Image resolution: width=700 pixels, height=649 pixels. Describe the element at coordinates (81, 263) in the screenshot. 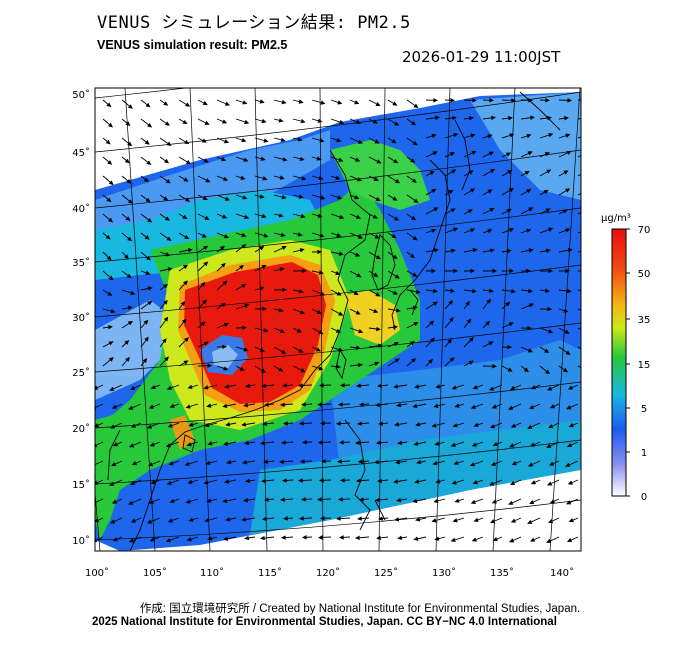

I see `latitude-label: 35˚` at that location.